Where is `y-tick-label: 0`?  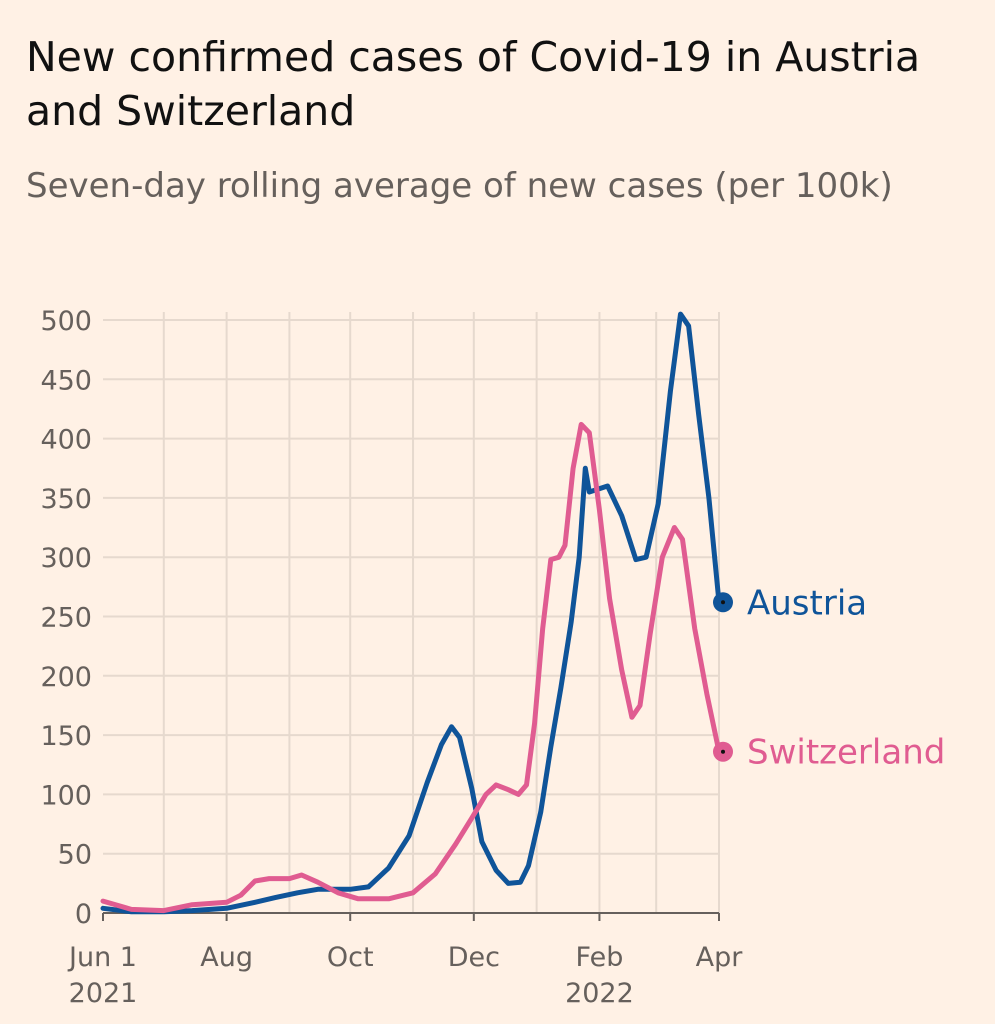
y-tick-label: 0 is located at coordinates (83, 914).